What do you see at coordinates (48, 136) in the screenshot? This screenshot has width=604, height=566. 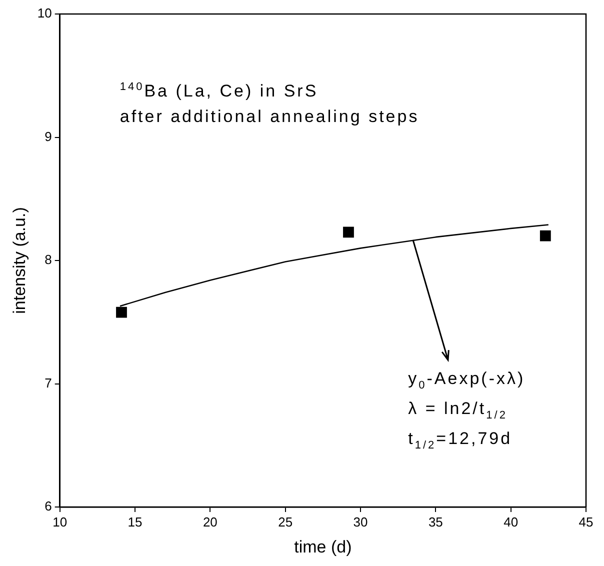 I see `y-tick-label: 9` at bounding box center [48, 136].